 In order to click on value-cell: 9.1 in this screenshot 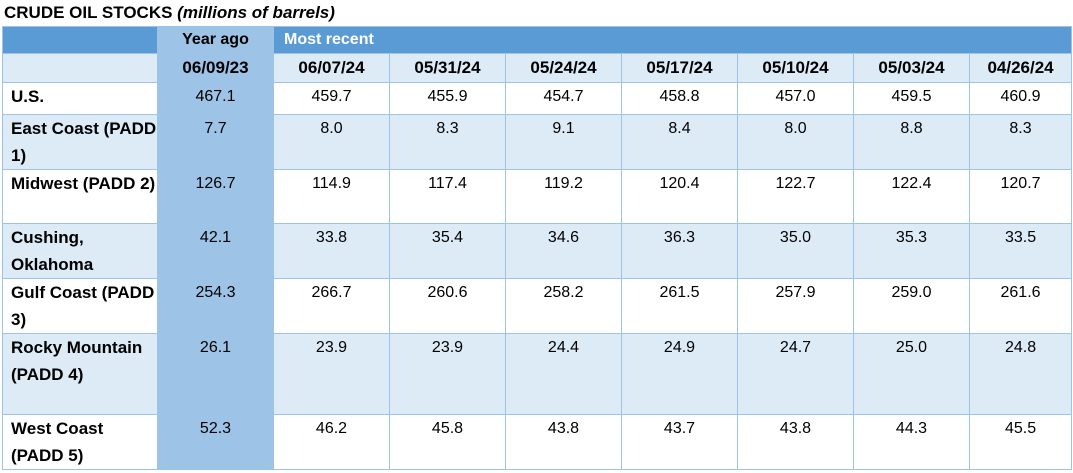, I will do `click(563, 142)`.